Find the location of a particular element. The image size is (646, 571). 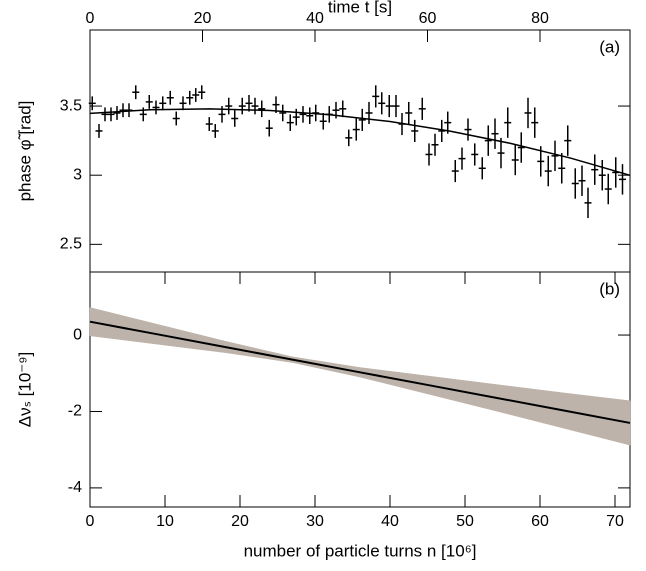

x-axis-label: number of particle turns n [10⁶] is located at coordinates (360, 550).